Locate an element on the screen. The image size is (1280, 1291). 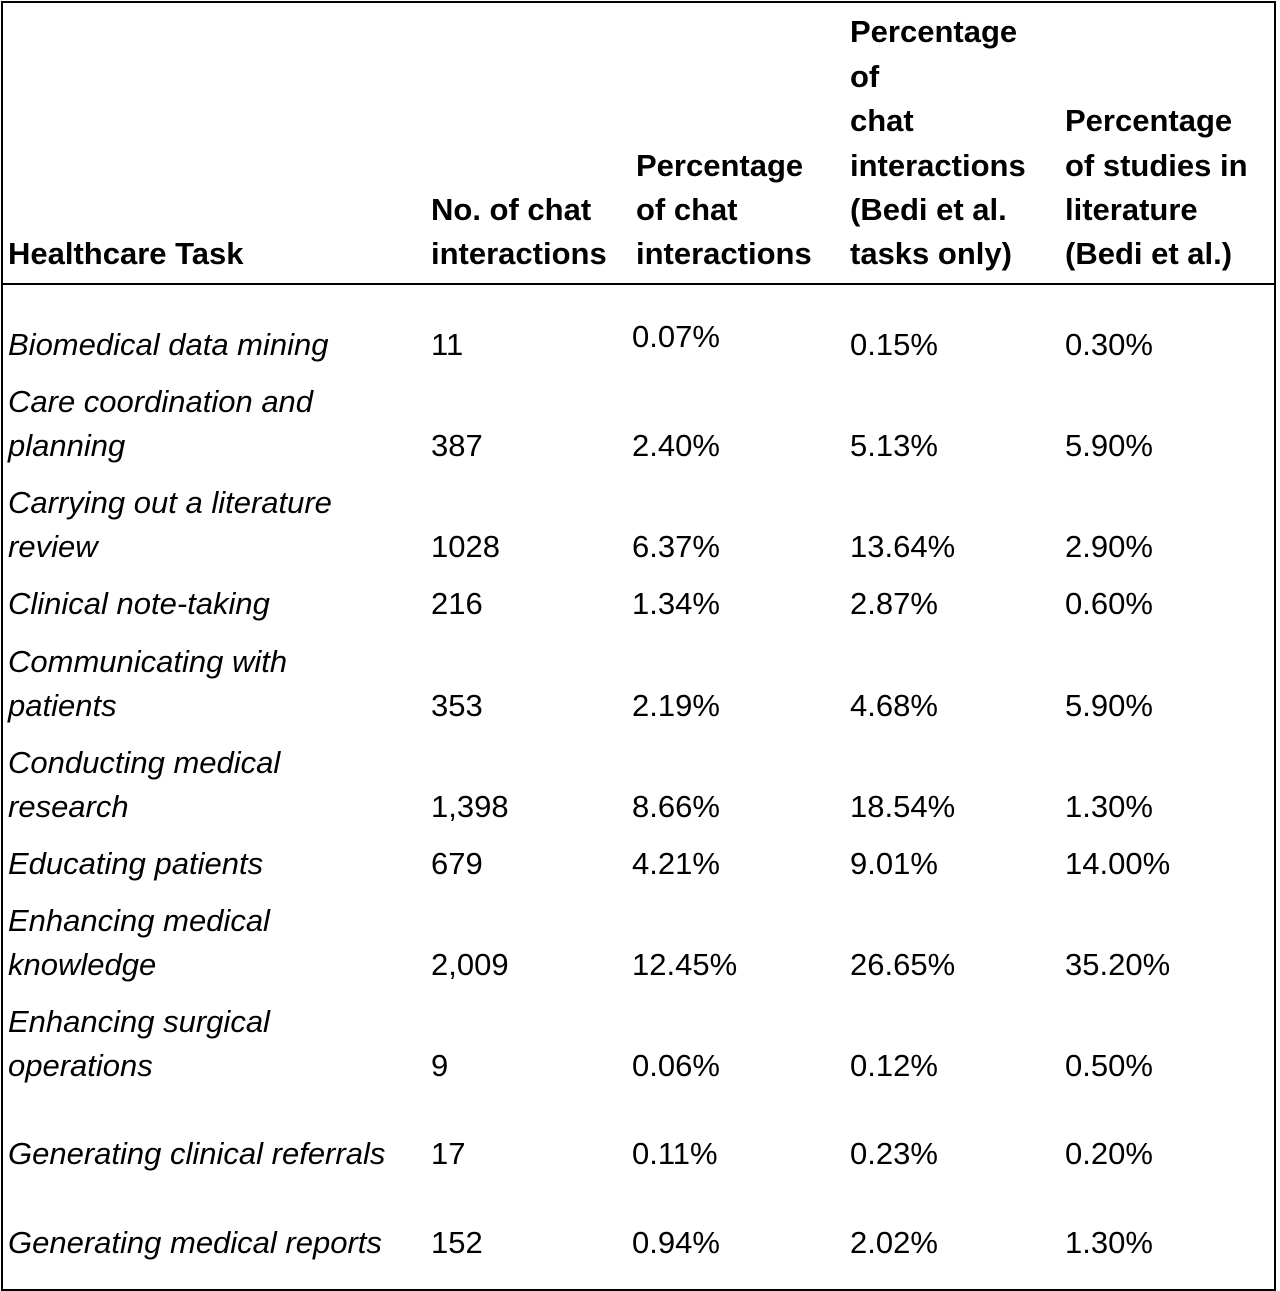
table-row-pct: 0.06% is located at coordinates (676, 1065).